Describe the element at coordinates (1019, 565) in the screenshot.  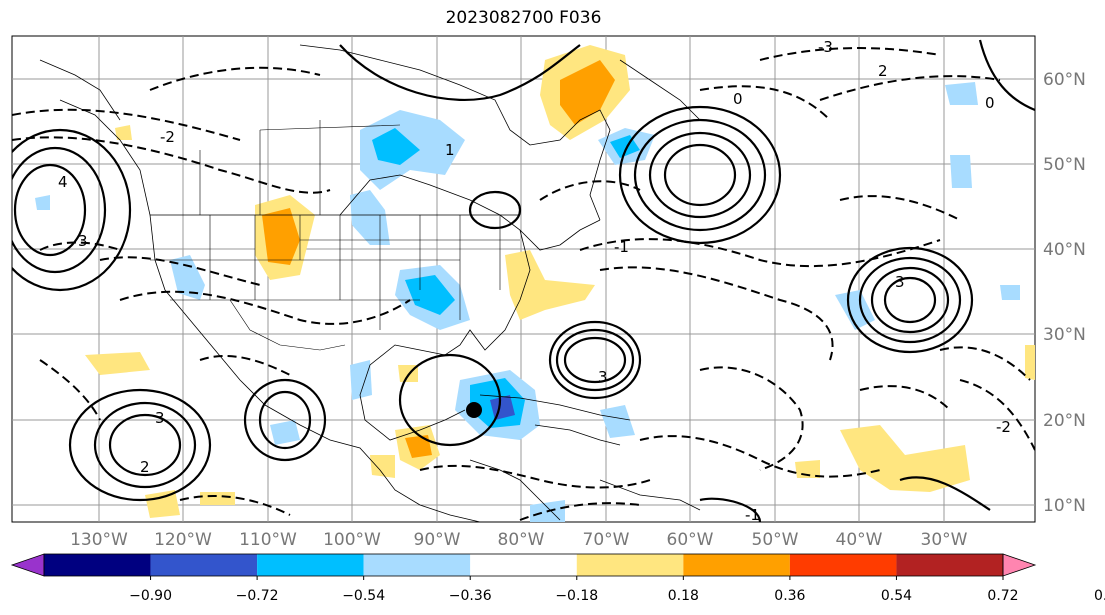
I see `colorbar-extend-max` at that location.